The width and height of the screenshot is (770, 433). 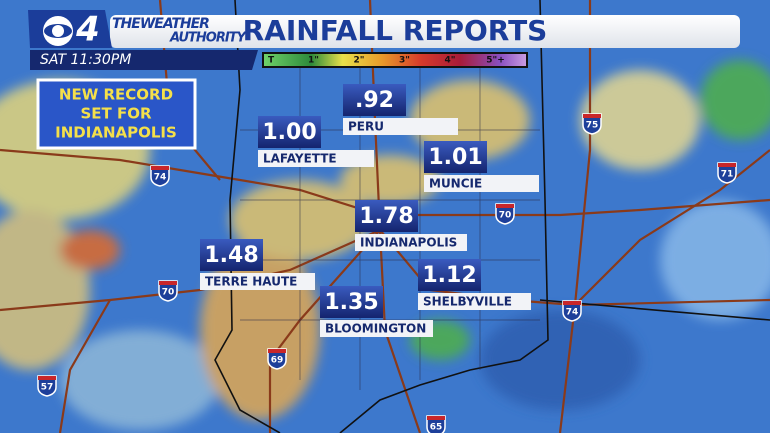 What do you see at coordinates (495, 61) in the screenshot?
I see `scale-label: 5"+` at bounding box center [495, 61].